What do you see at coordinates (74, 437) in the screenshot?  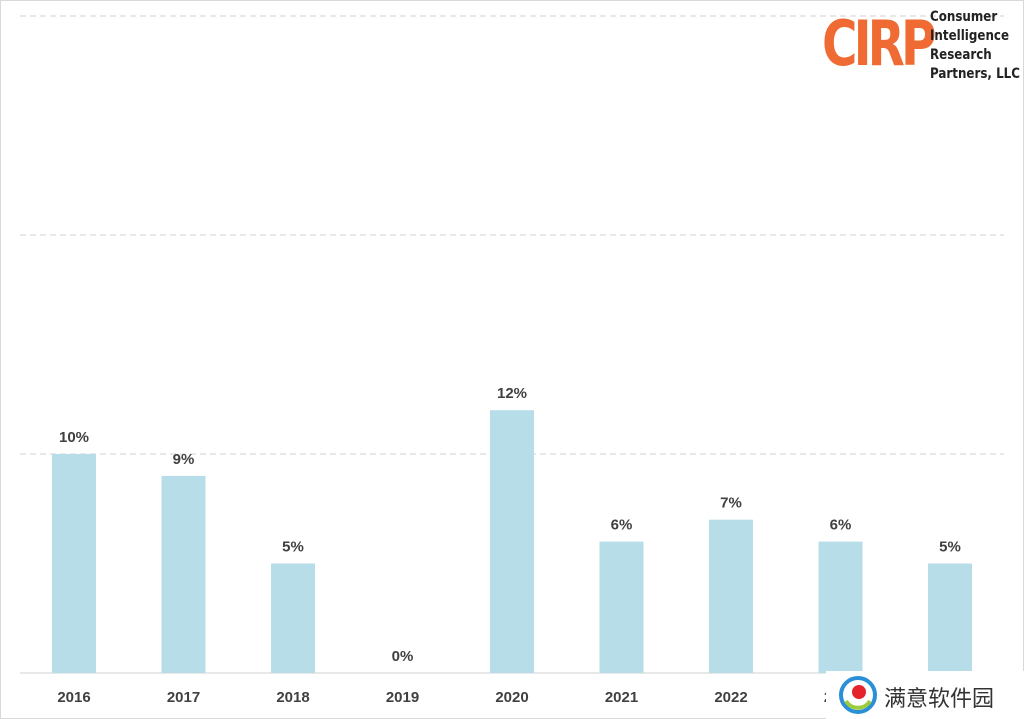 I see `data-label: 10%` at bounding box center [74, 437].